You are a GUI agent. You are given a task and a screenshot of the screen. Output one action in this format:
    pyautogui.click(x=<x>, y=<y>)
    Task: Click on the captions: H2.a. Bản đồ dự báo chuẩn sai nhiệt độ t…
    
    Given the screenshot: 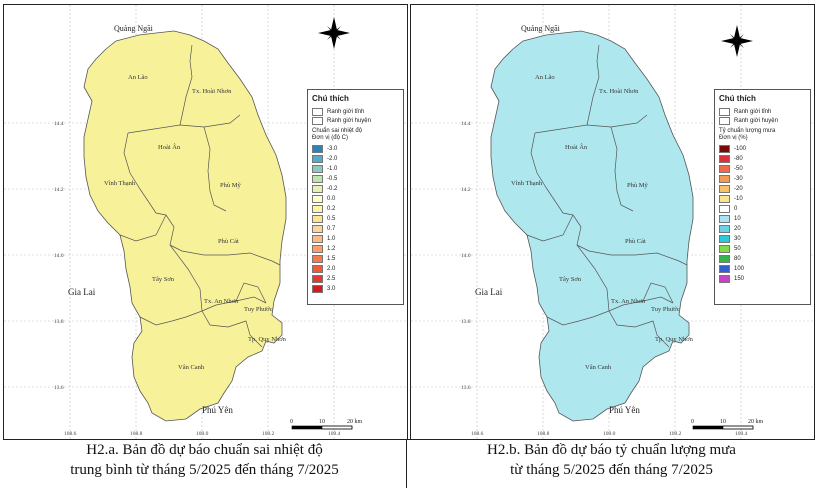 What is the action you would take?
    pyautogui.click(x=408, y=464)
    